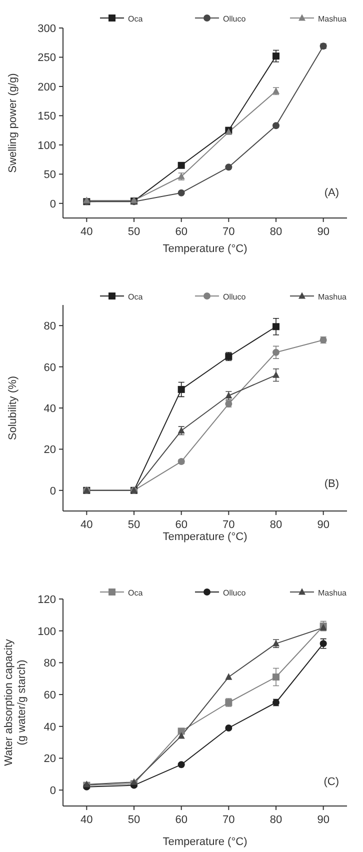 The image size is (363, 852). Describe the element at coordinates (331, 782) in the screenshot. I see `annotation: (C)` at that location.